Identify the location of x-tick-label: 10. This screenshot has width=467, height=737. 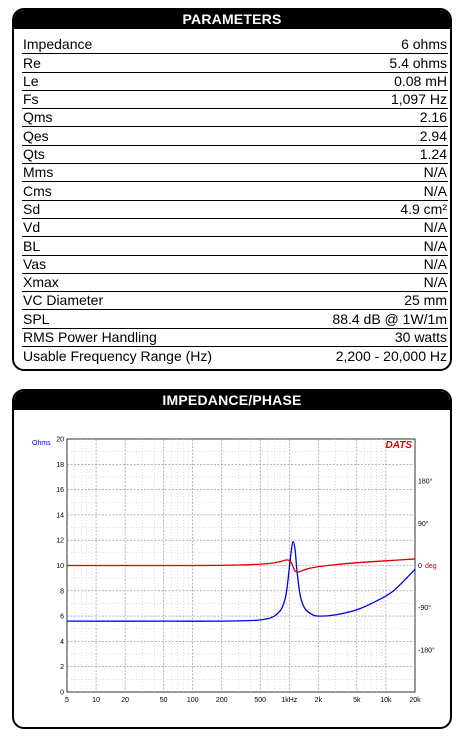
(96, 700).